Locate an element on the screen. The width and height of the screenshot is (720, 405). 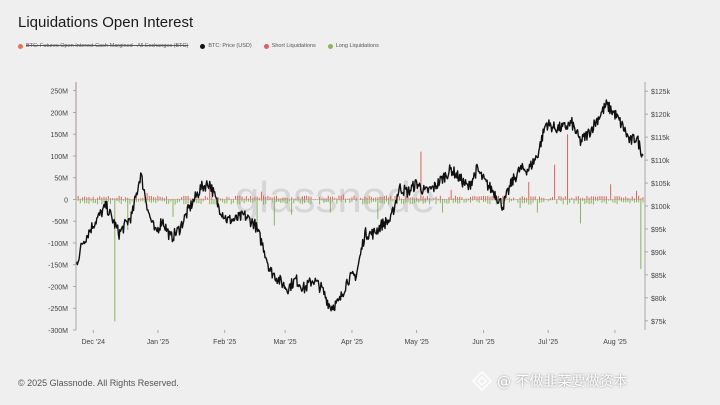
legend-dot-short is located at coordinates (266, 46).